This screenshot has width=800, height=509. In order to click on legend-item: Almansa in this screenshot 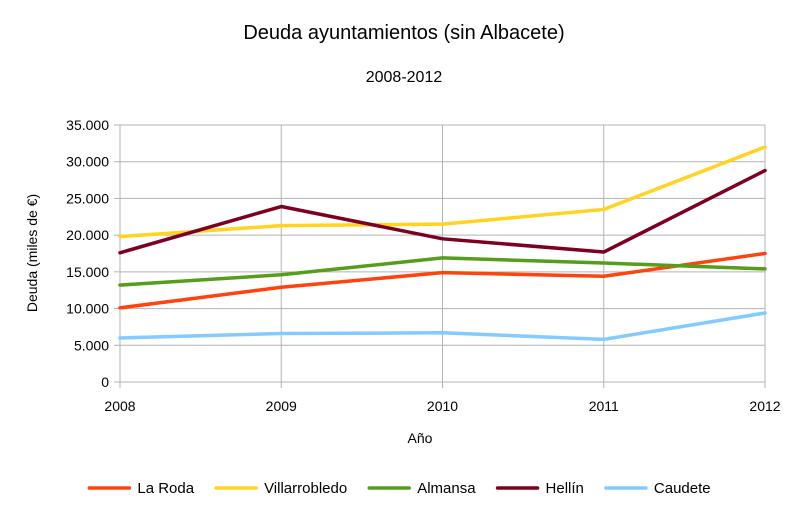, I will do `click(421, 488)`.